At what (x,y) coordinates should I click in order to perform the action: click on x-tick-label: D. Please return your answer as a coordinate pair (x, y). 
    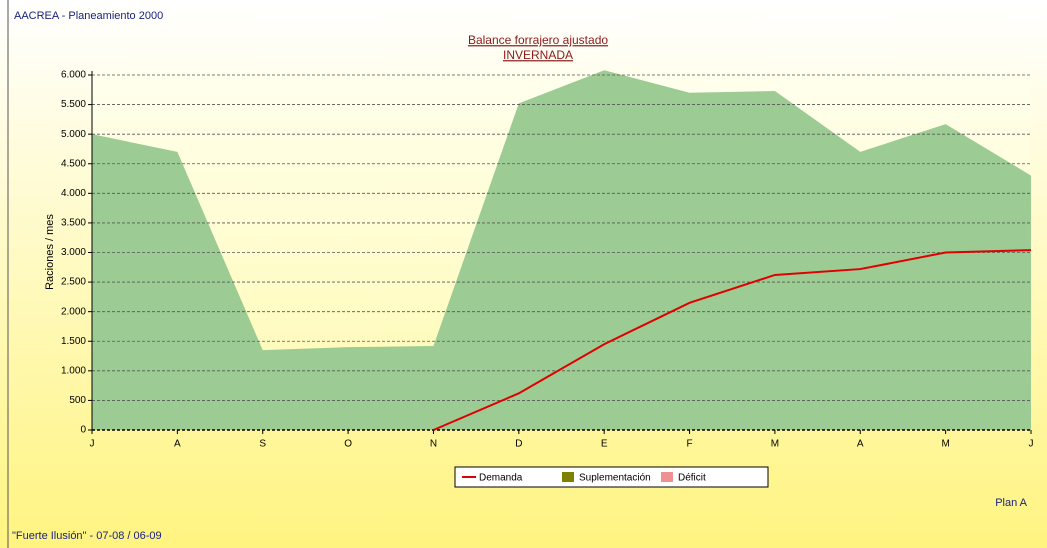
    Looking at the image, I should click on (518, 444).